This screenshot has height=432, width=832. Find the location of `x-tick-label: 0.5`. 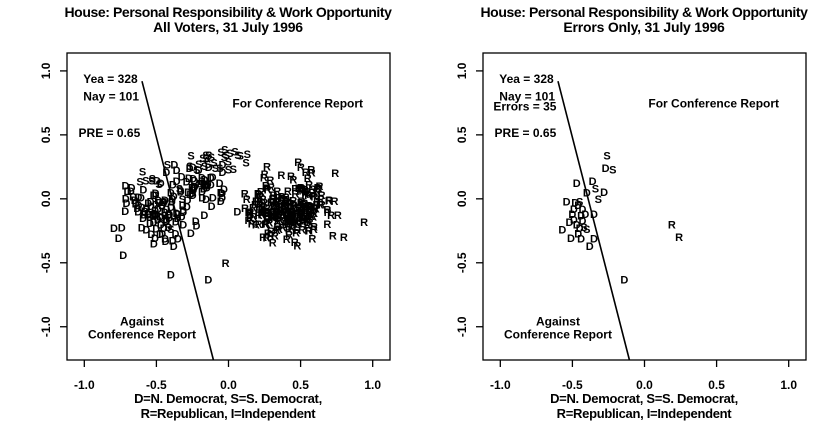

x-tick-label: 0.5 is located at coordinates (300, 385).